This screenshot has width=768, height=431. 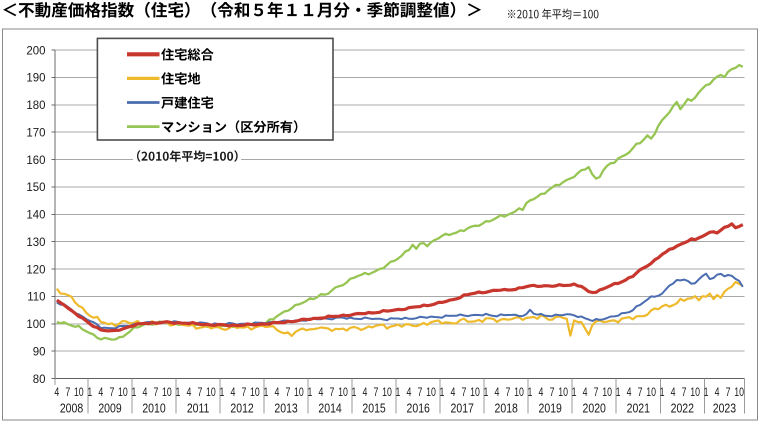 I want to click on svg-text: 180, so click(x=35, y=105).